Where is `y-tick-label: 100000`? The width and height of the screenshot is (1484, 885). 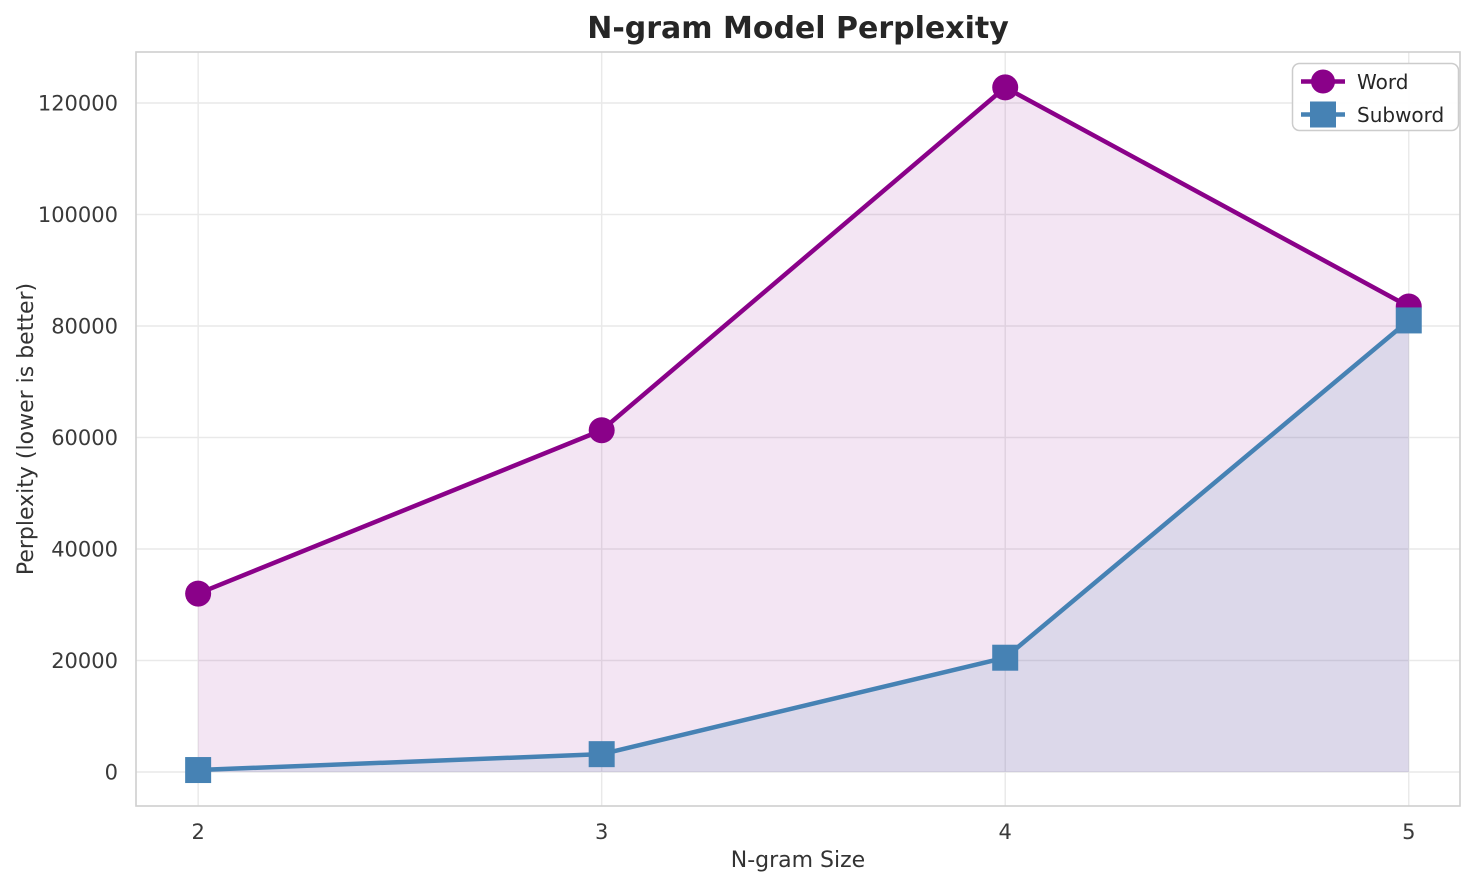
y-tick-label: 100000 is located at coordinates (78, 215).